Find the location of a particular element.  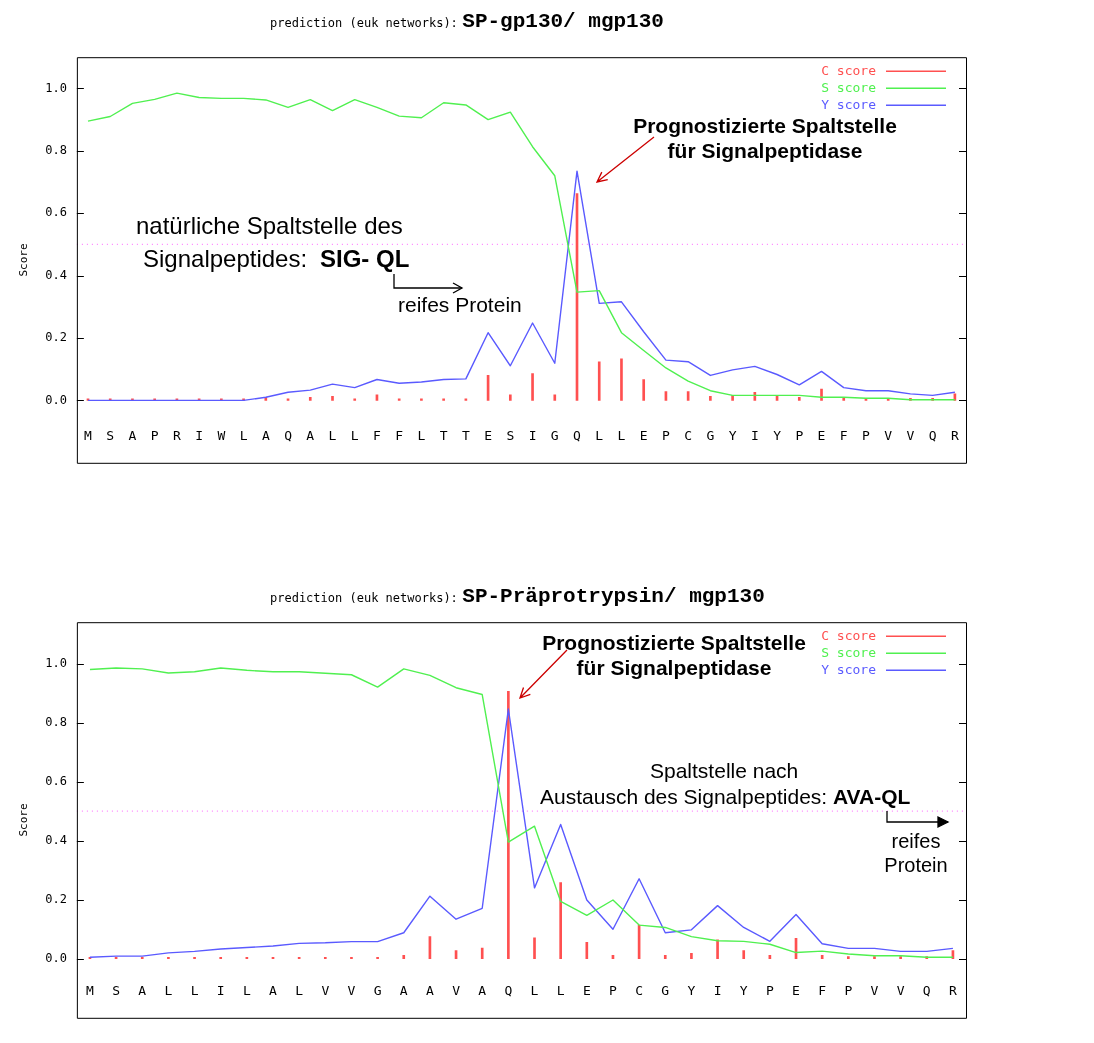

x-tick-label: R is located at coordinates (176, 435).